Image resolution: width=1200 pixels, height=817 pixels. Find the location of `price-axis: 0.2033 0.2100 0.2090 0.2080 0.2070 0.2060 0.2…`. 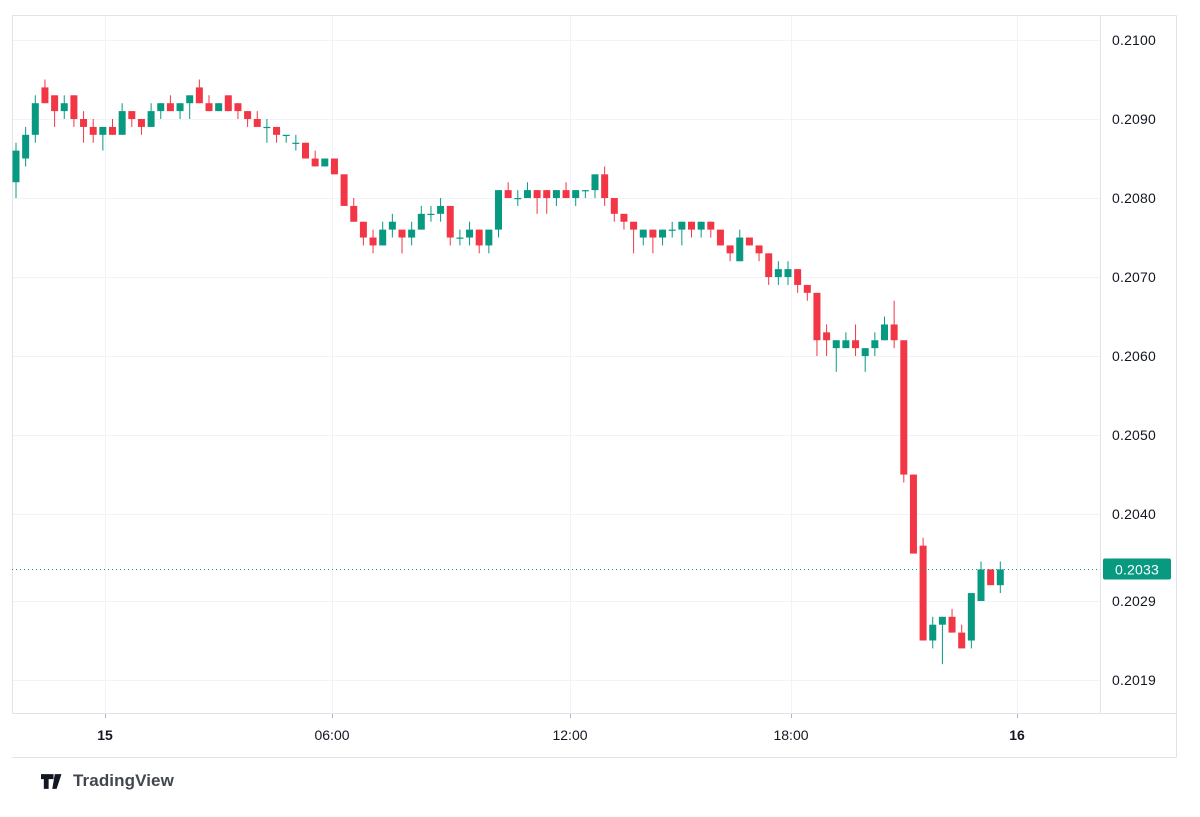

price-axis: 0.2033 0.2100 0.2090 0.2080 0.2070 0.2060 0.2… is located at coordinates (1138, 364).